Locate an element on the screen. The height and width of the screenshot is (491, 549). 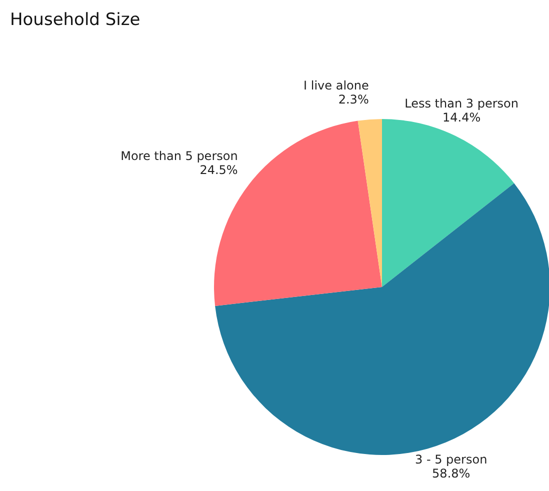
data-label: 14.4% is located at coordinates (461, 117).